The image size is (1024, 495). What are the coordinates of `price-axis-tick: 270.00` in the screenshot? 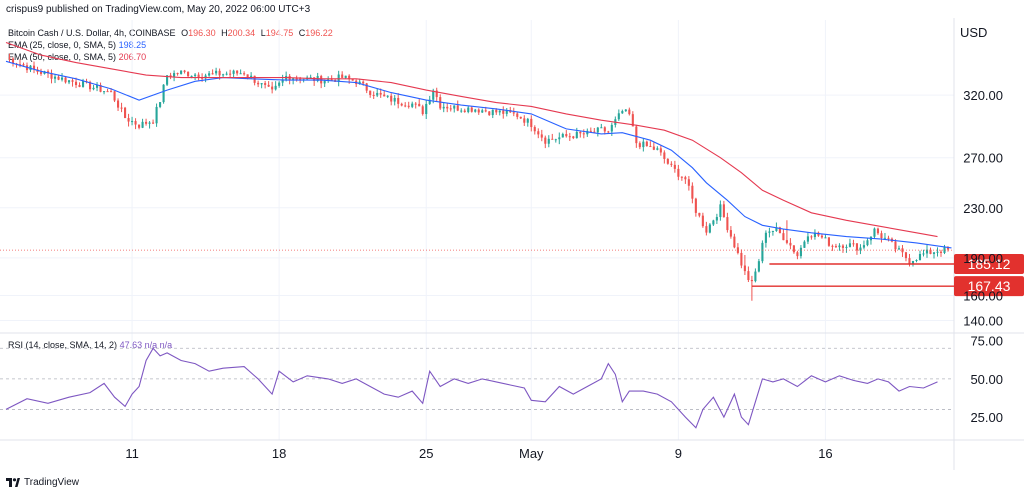 It's located at (983, 158).